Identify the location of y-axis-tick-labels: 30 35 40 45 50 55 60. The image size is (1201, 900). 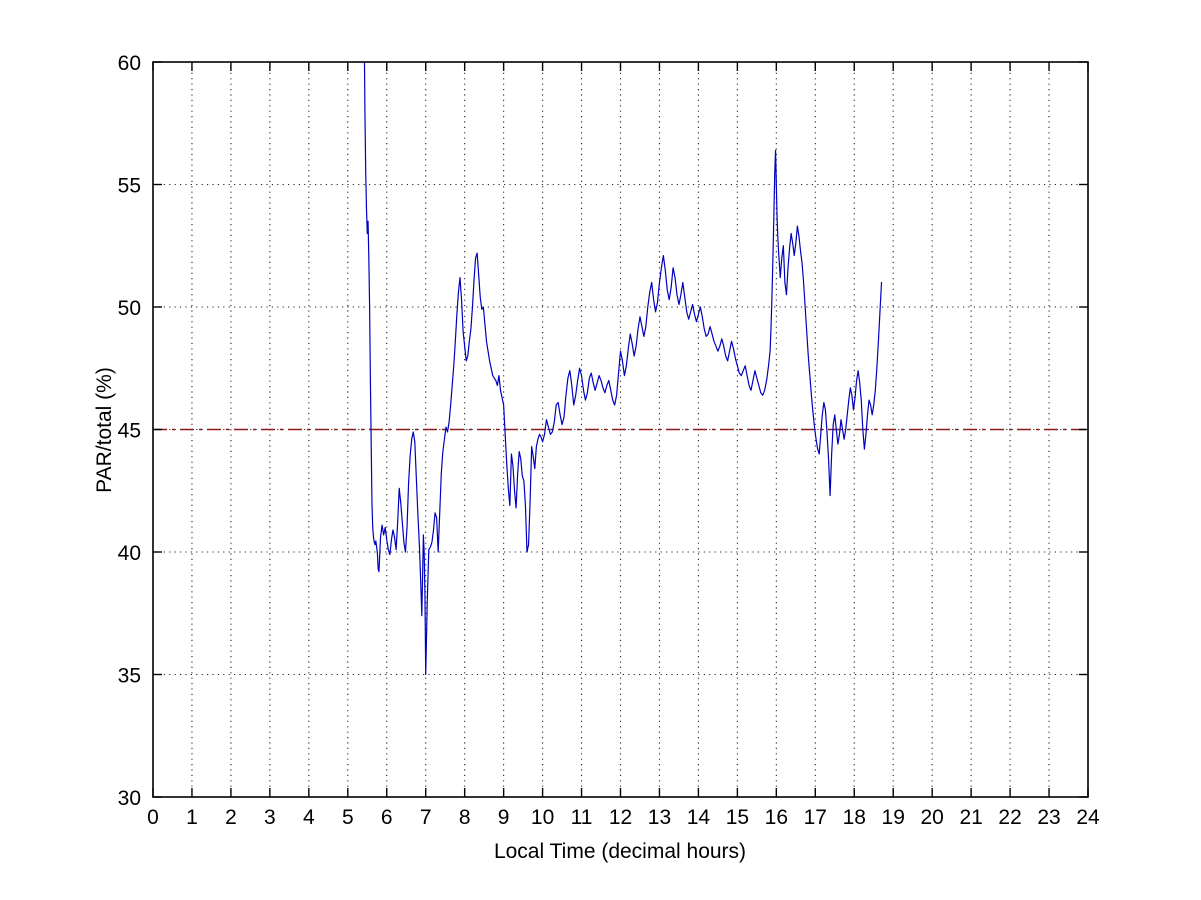
(129, 431).